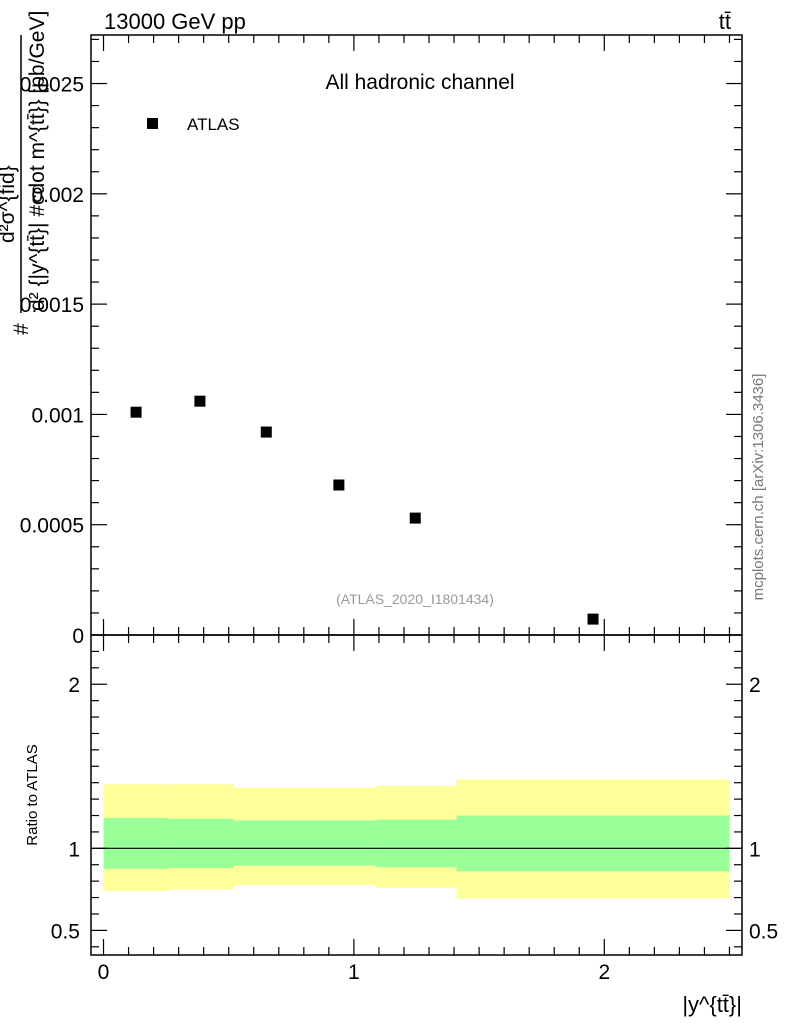  What do you see at coordinates (74, 685) in the screenshot?
I see `ratio-y-tick-label-left: 2` at bounding box center [74, 685].